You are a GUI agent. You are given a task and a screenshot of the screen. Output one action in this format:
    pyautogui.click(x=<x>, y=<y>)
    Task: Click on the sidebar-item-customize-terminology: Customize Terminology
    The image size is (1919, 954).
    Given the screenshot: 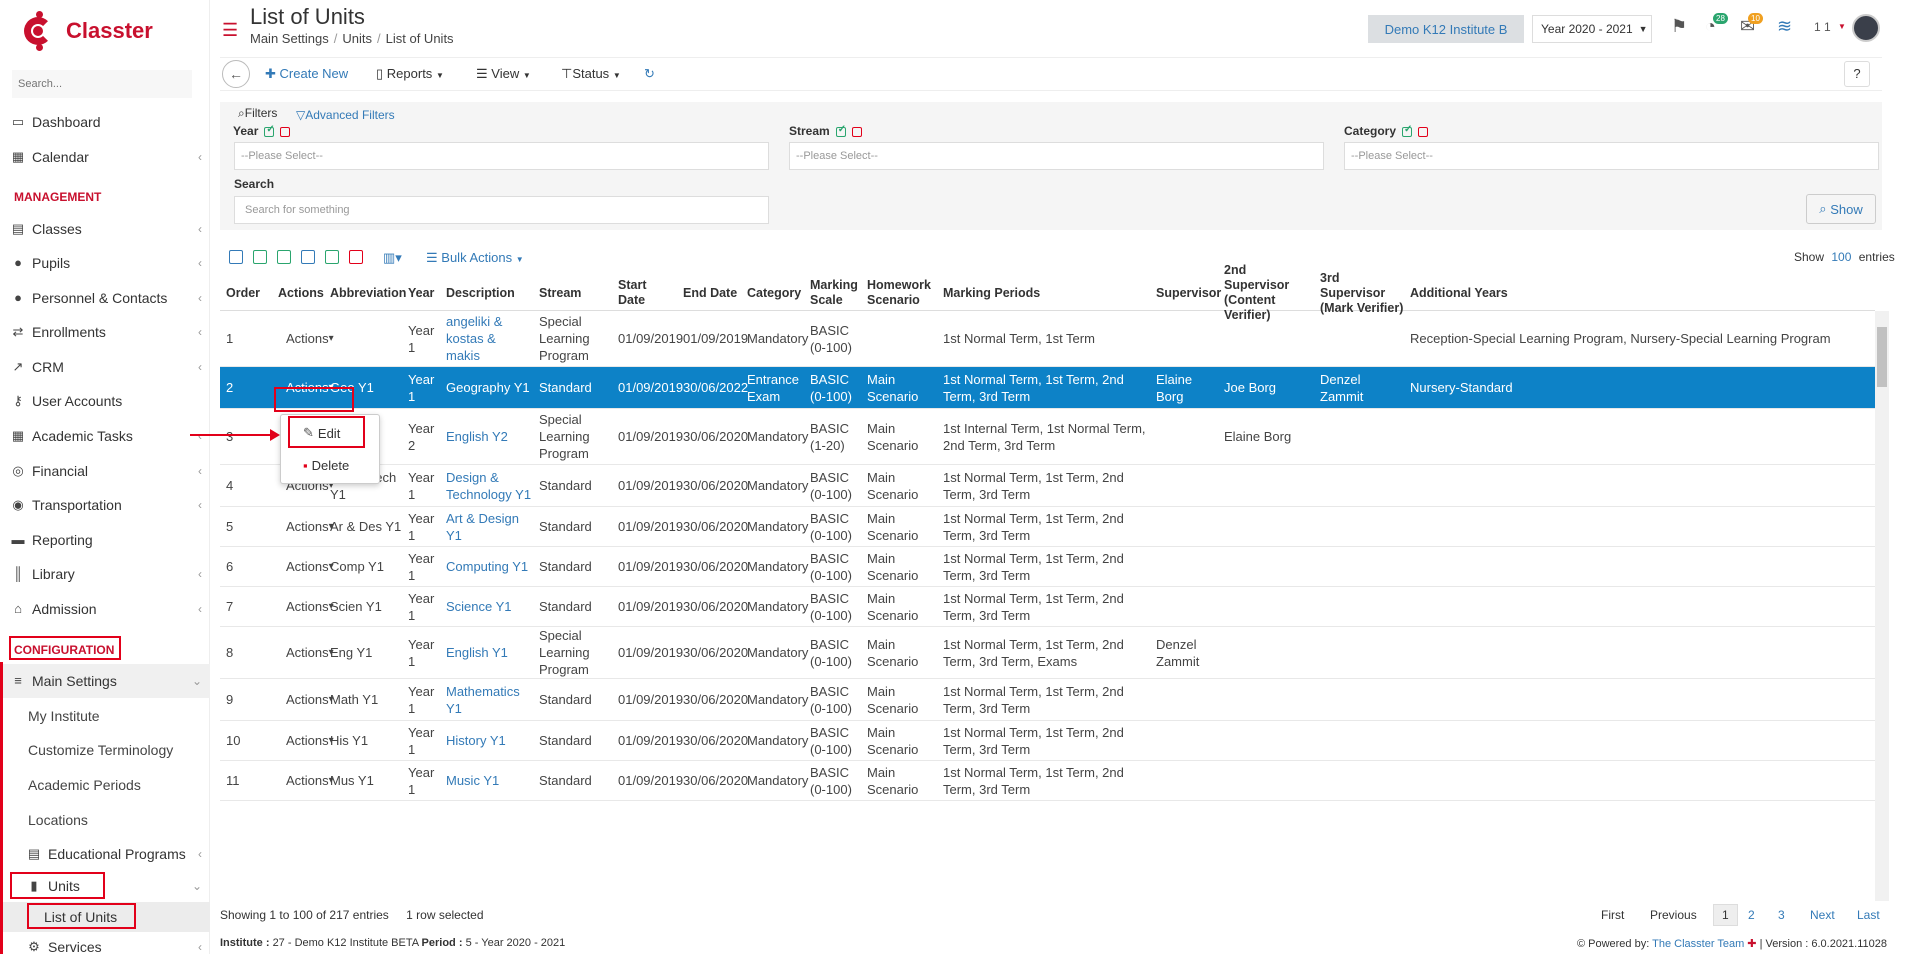 What is the action you would take?
    pyautogui.click(x=105, y=750)
    